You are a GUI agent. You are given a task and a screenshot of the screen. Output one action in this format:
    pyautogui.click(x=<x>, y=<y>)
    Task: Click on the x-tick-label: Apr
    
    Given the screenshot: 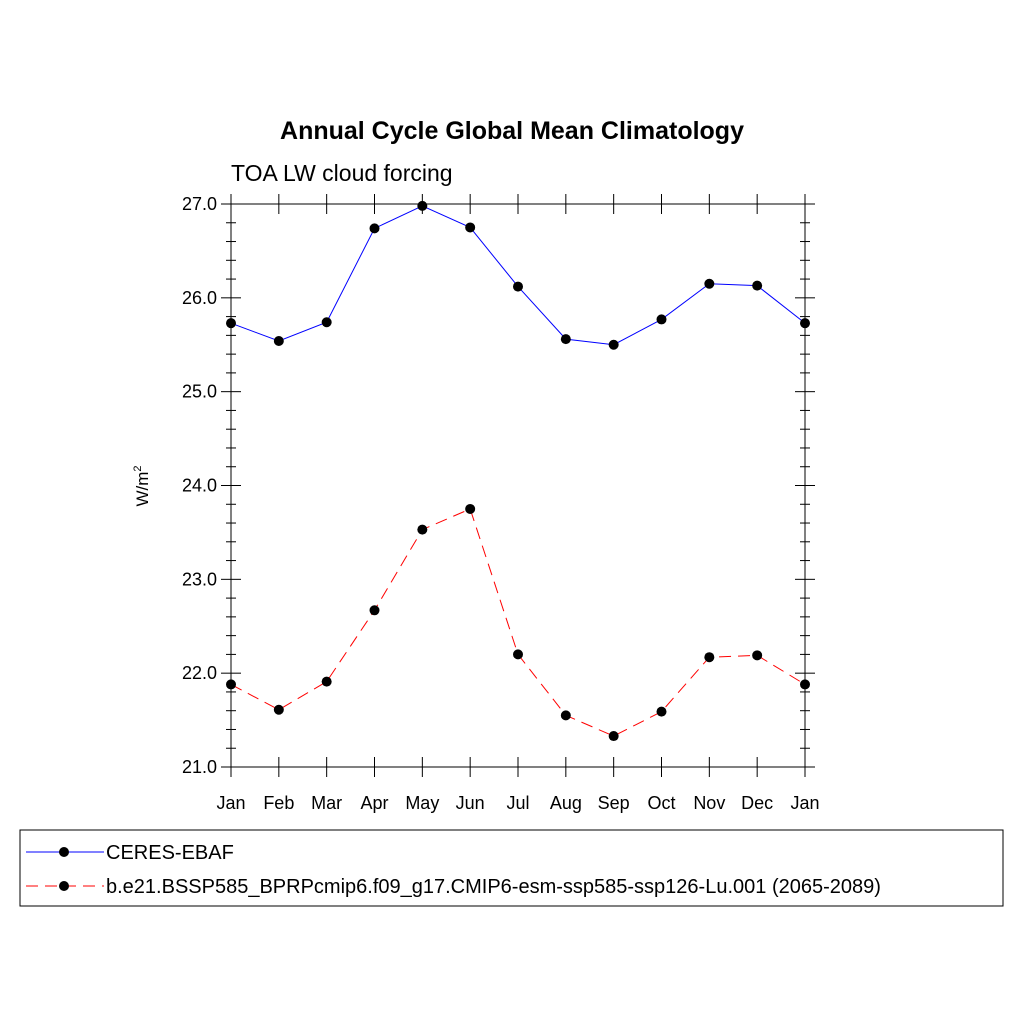 What is the action you would take?
    pyautogui.click(x=374, y=803)
    